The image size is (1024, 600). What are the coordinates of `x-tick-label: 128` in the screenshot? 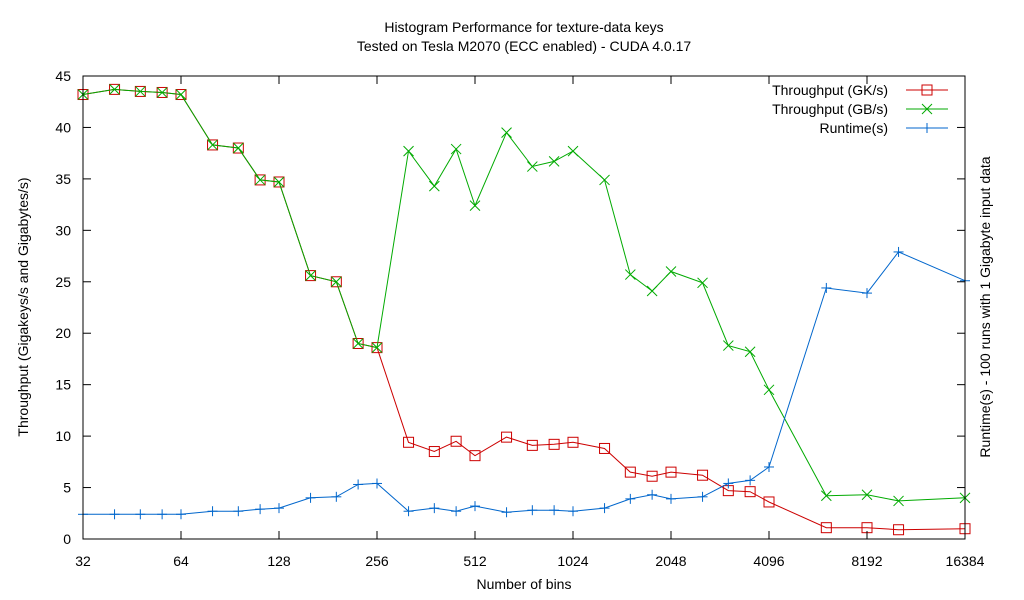 It's located at (279, 561).